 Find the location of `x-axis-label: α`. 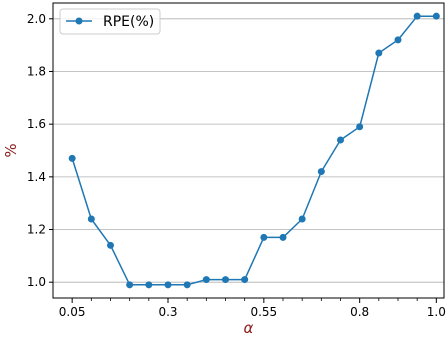

x-axis-label: α is located at coordinates (249, 328).